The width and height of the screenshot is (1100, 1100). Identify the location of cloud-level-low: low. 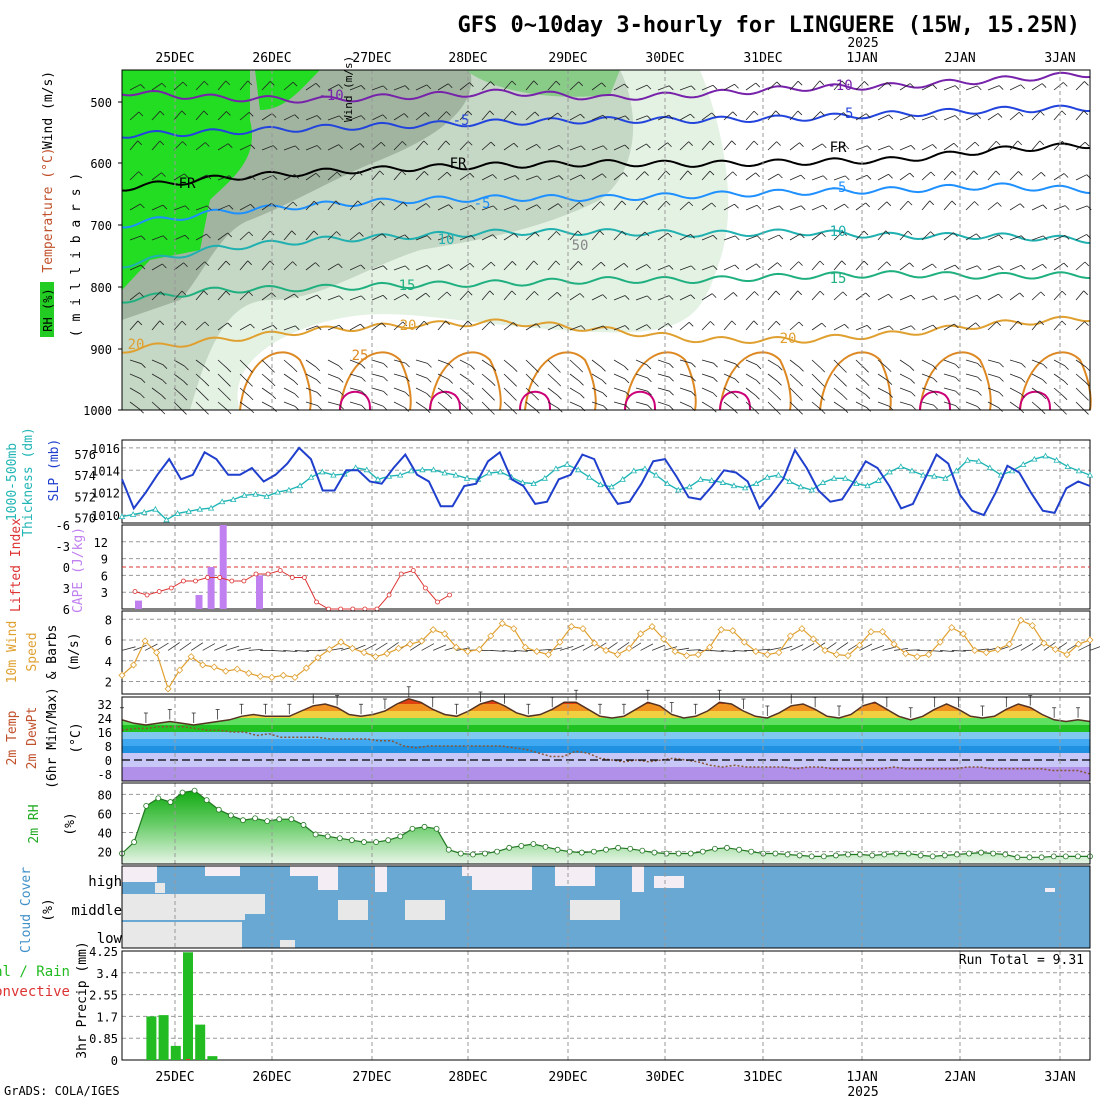
(110, 939).